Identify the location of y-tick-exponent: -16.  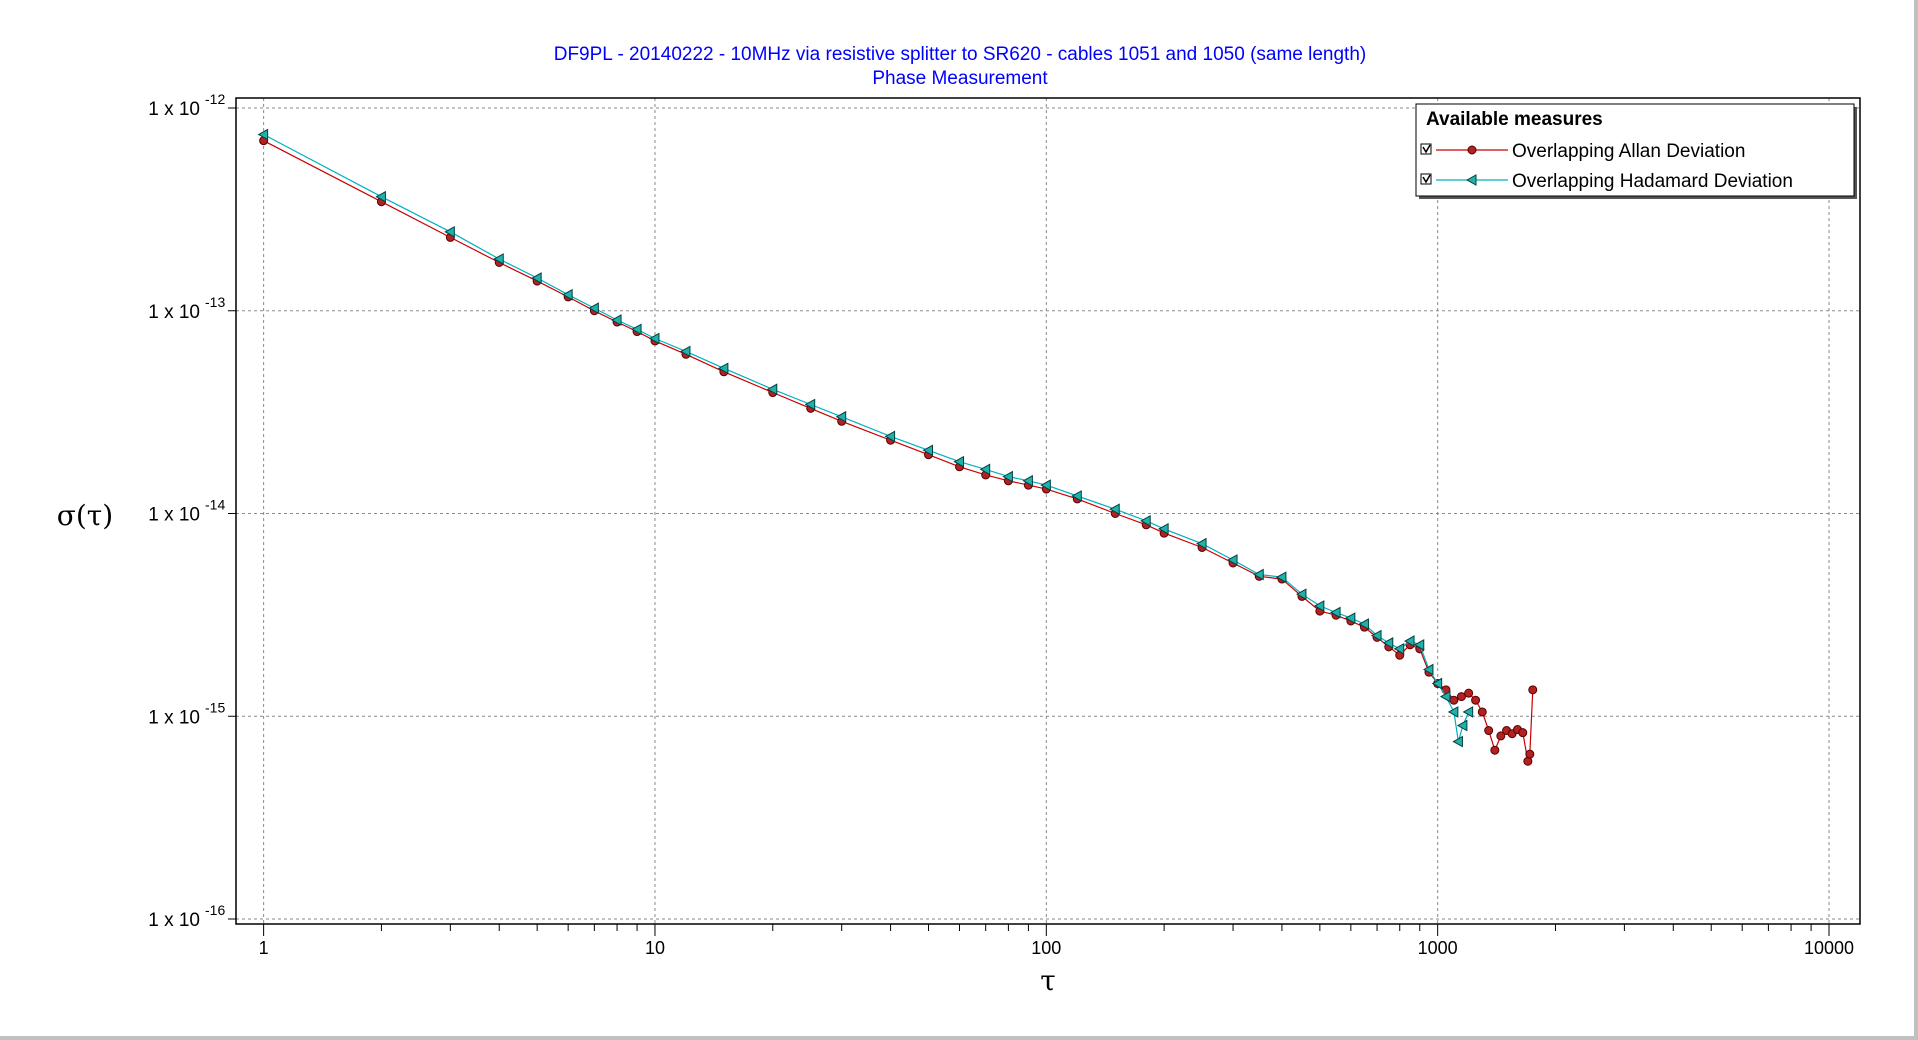
(215, 910).